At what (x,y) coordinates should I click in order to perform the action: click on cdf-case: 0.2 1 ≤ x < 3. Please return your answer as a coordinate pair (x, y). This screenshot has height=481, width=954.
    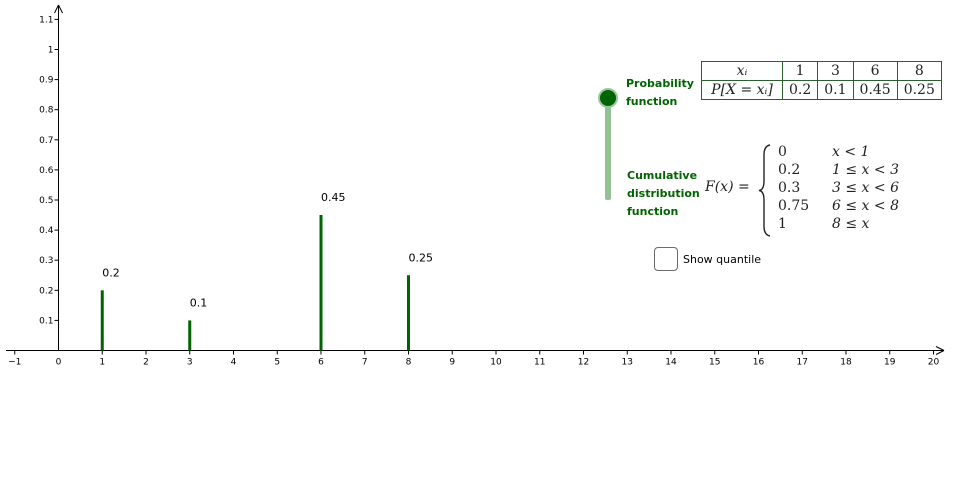
    Looking at the image, I should click on (838, 171).